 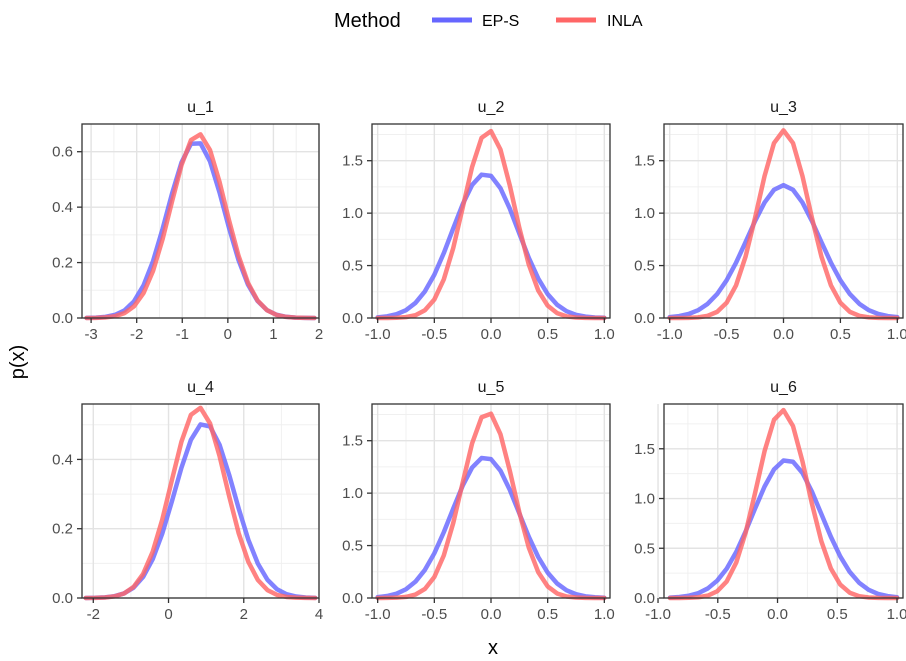 What do you see at coordinates (500, 21) in the screenshot?
I see `legend-label-ep-s: EP-S` at bounding box center [500, 21].